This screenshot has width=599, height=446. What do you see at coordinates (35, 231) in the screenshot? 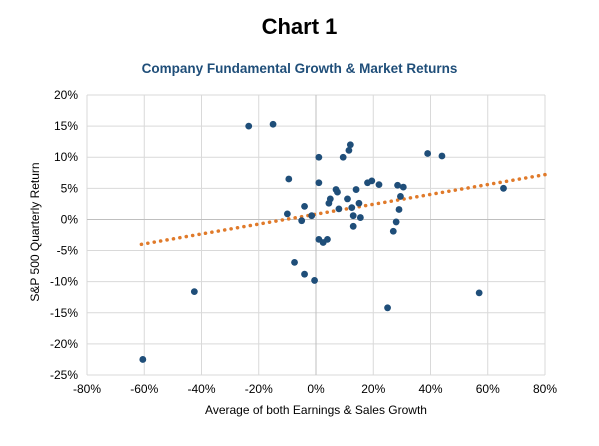
I see `y-axis-label: S&P 500 Quarterly Return` at bounding box center [35, 231].